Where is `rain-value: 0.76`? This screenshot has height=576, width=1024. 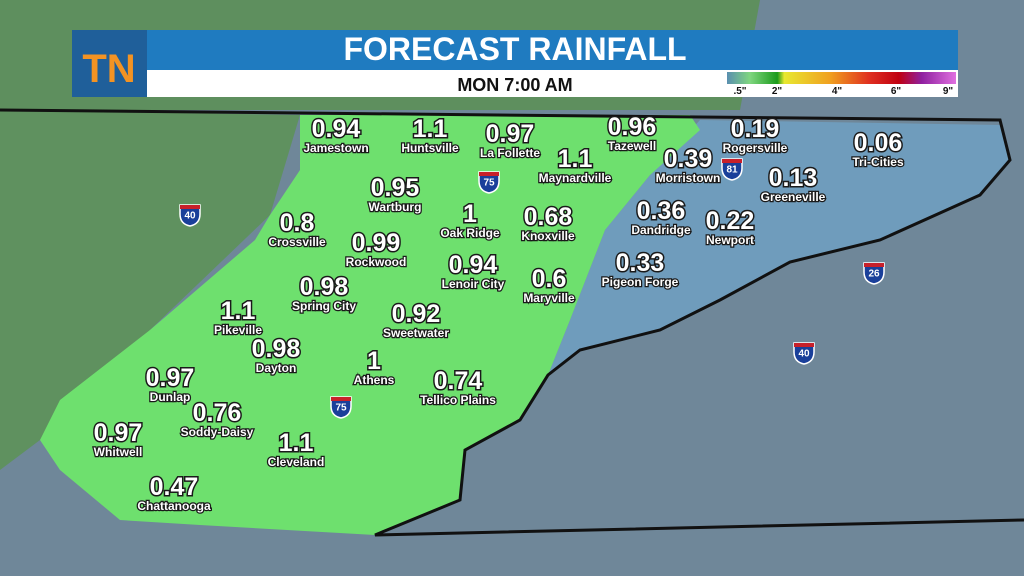
rain-value: 0.76 is located at coordinates (217, 413).